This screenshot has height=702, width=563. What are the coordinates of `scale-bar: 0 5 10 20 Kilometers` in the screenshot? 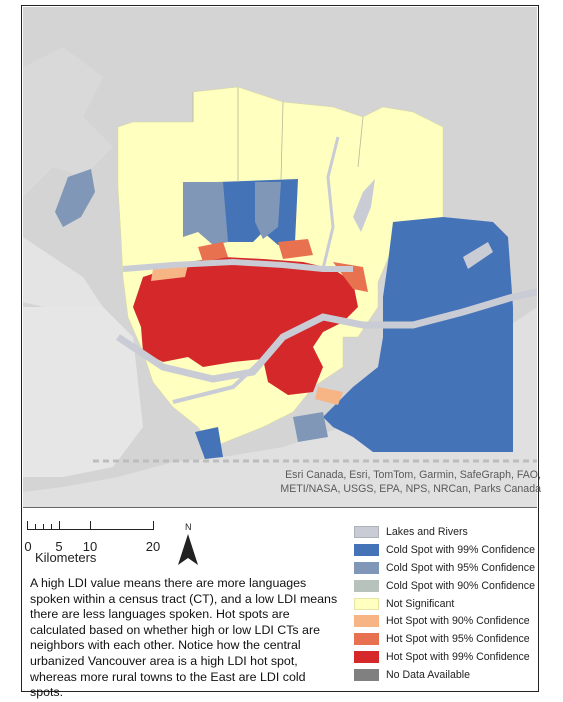 It's located at (95, 543).